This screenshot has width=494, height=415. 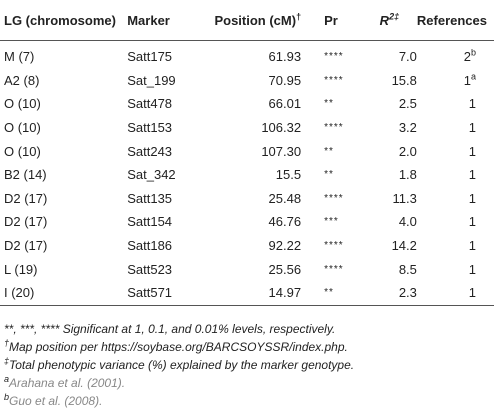 I want to click on footnote-ref-b: bGuo et al. (2008)., so click(x=53, y=400).